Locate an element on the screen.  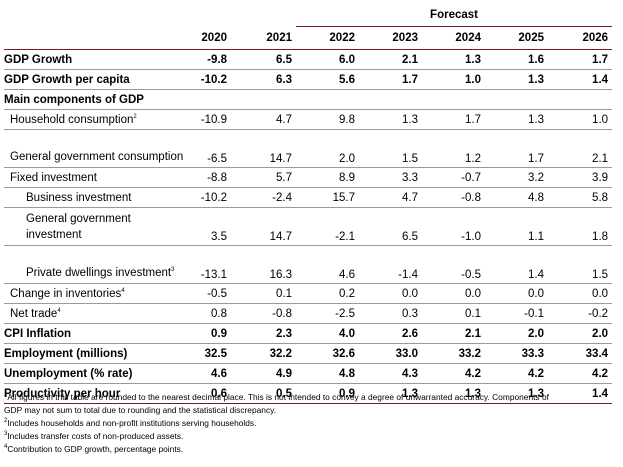
row-label-text: Change in inventories is located at coordinates (66, 293).